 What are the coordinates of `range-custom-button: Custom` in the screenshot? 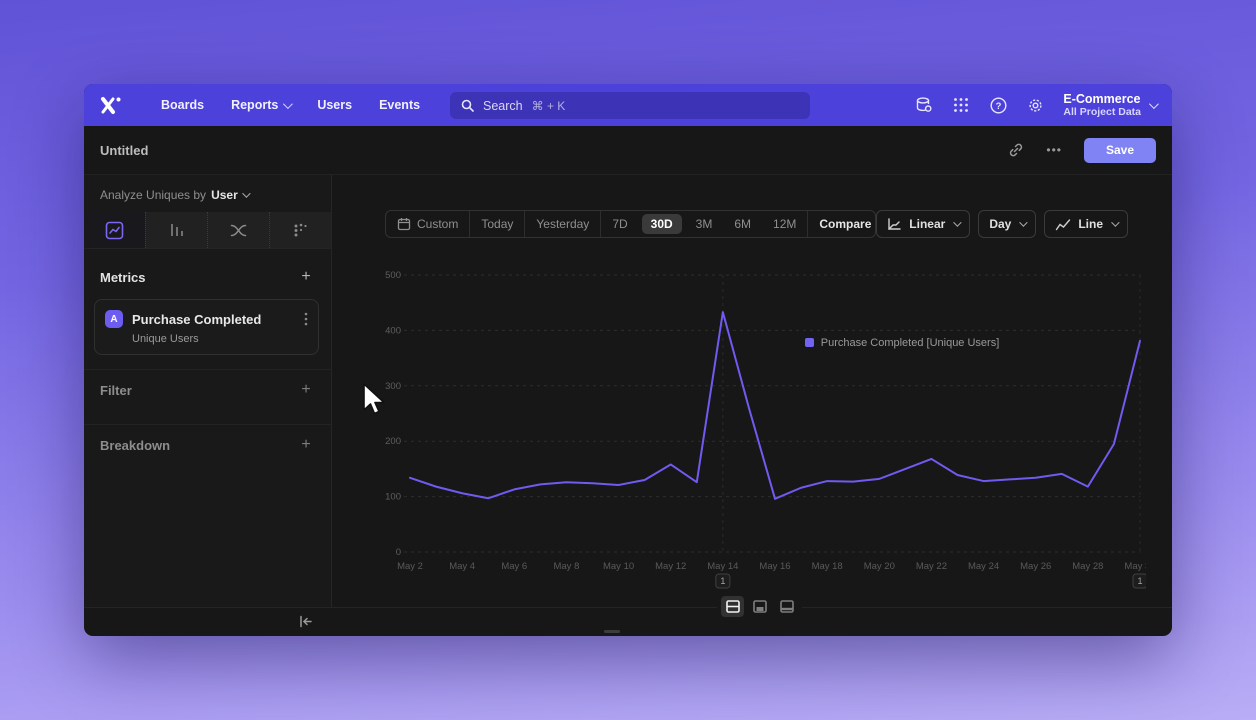 It's located at (427, 224).